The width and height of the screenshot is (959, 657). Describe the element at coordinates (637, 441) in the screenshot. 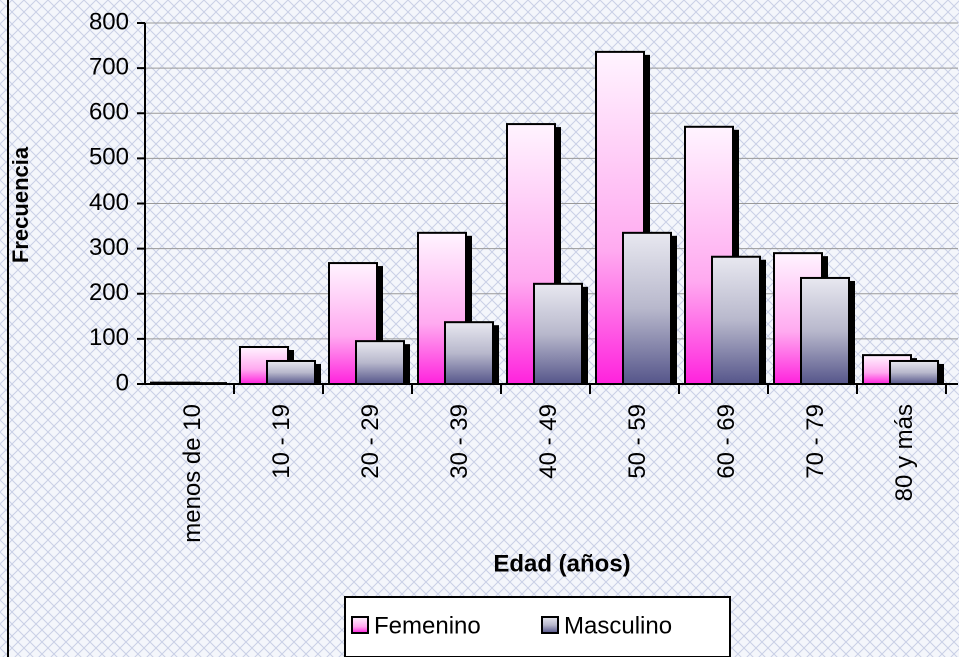

I see `x-tick-label: 50 - 59` at that location.